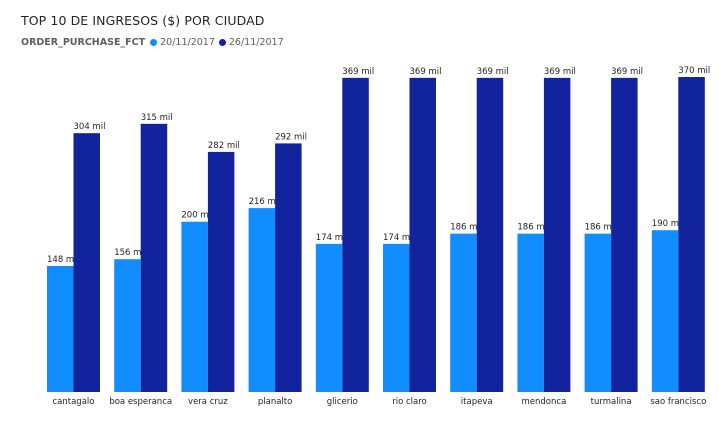 This screenshot has width=719, height=424. I want to click on x-tick-label: boa esperanca, so click(140, 402).